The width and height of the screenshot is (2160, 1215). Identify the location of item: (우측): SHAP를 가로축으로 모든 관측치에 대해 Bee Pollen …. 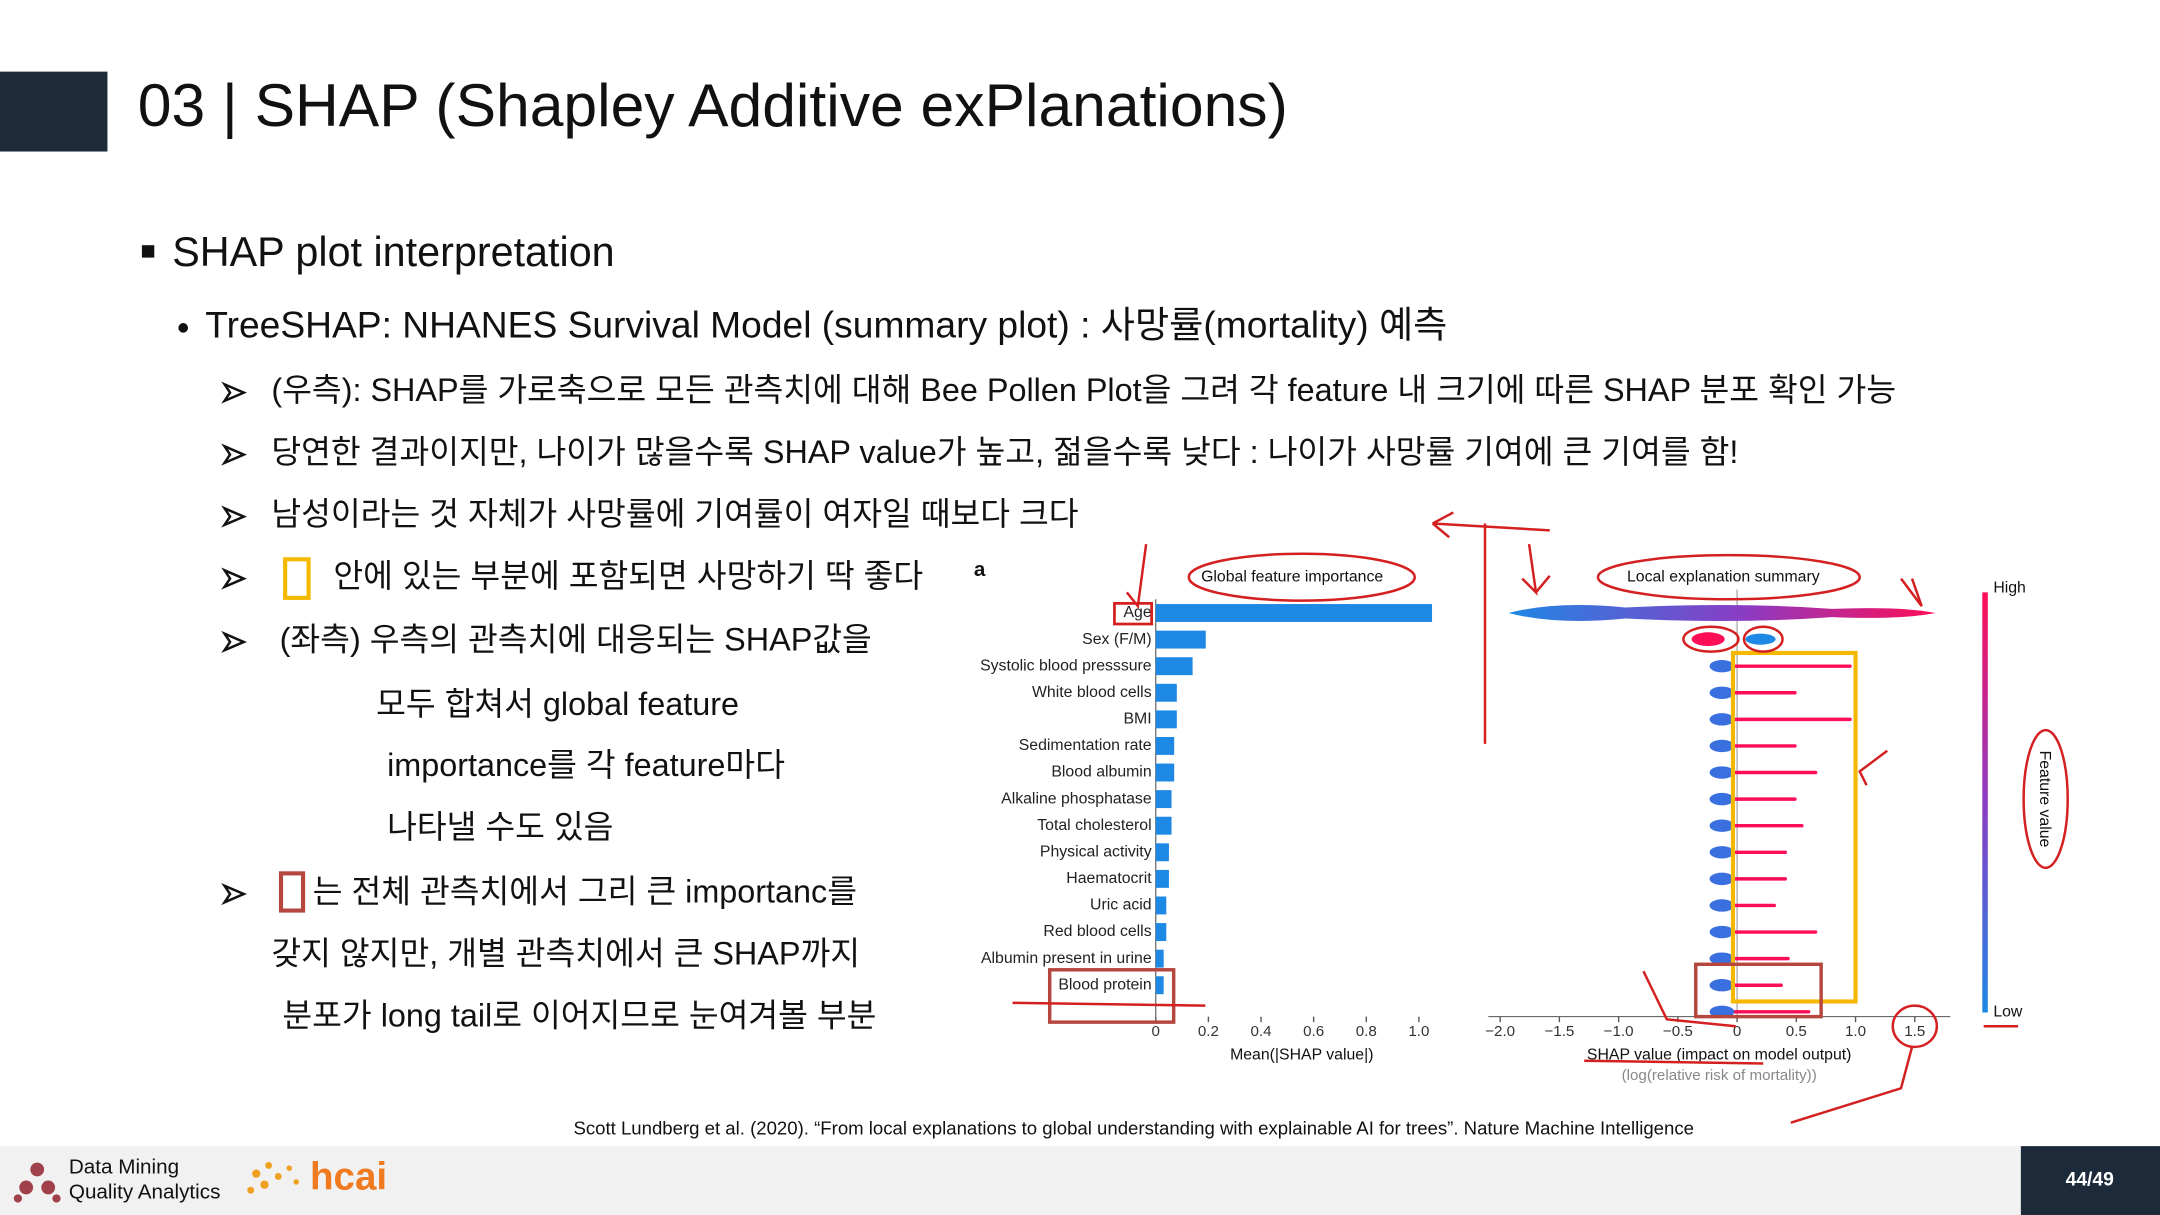
(1083, 390).